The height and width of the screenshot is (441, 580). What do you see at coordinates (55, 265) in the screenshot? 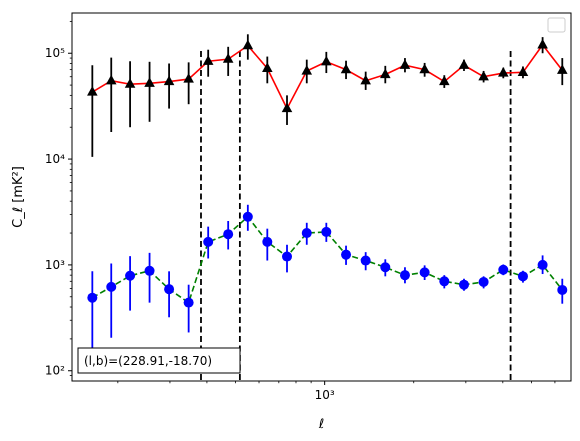
I see `y-tick-label-1: 10³` at bounding box center [55, 265].